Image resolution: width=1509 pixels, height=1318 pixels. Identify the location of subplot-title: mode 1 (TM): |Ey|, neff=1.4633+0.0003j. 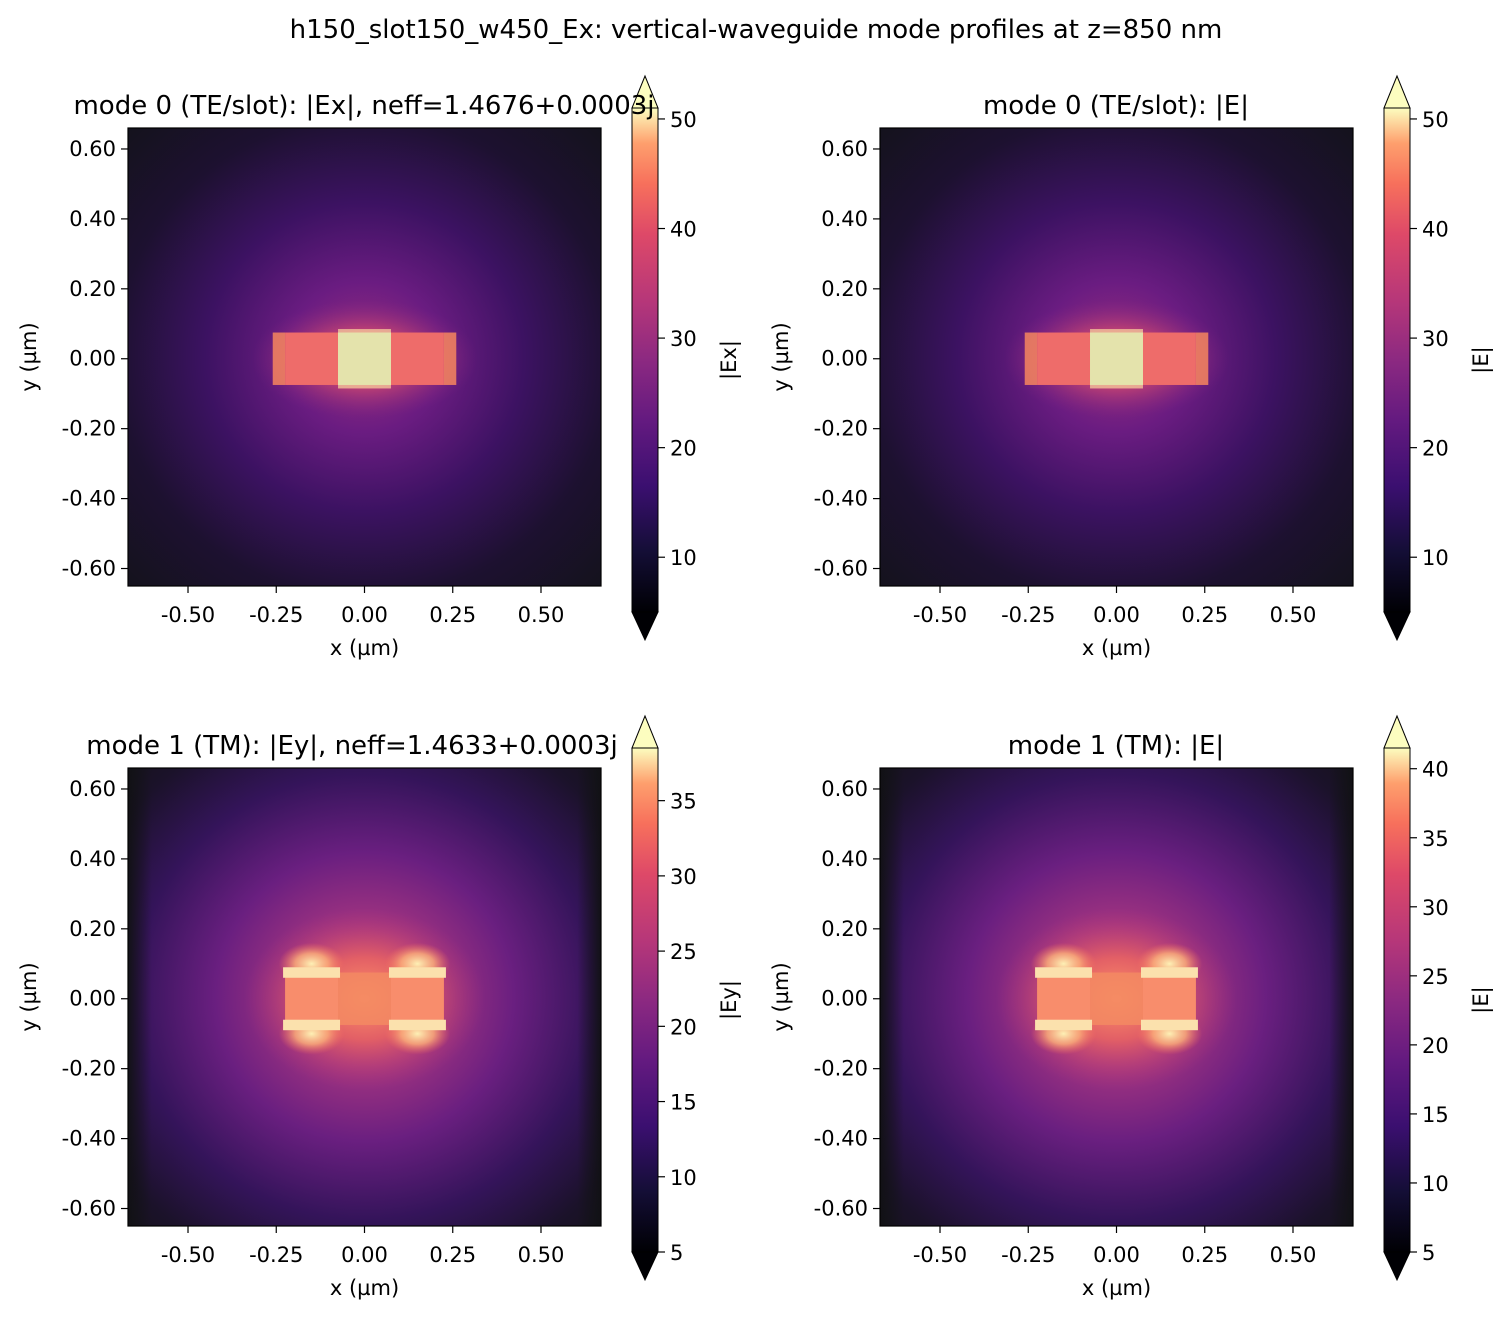
(351, 746).